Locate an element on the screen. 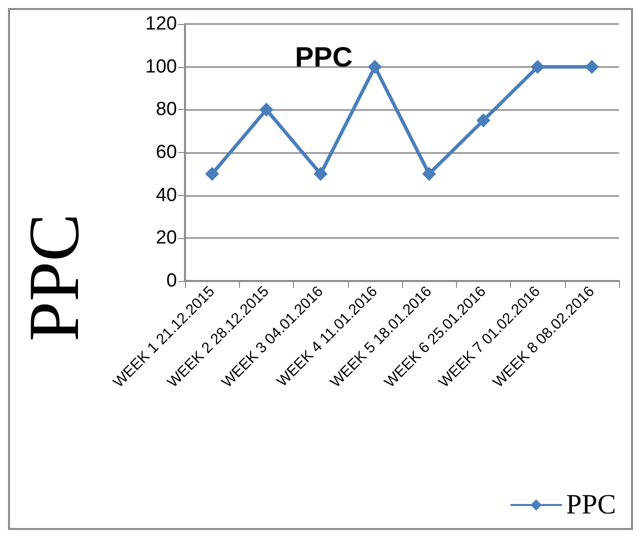 This screenshot has height=538, width=643. y-tick-label: 40 is located at coordinates (166, 195).